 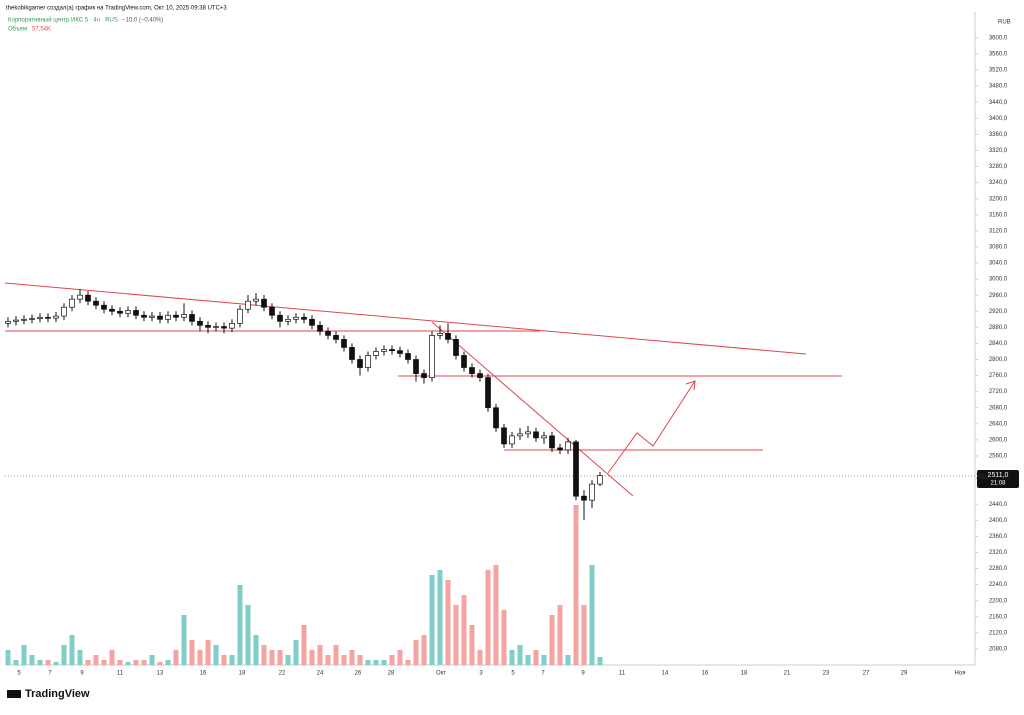 I want to click on y-tick-label: 2760,0, so click(x=998, y=376).